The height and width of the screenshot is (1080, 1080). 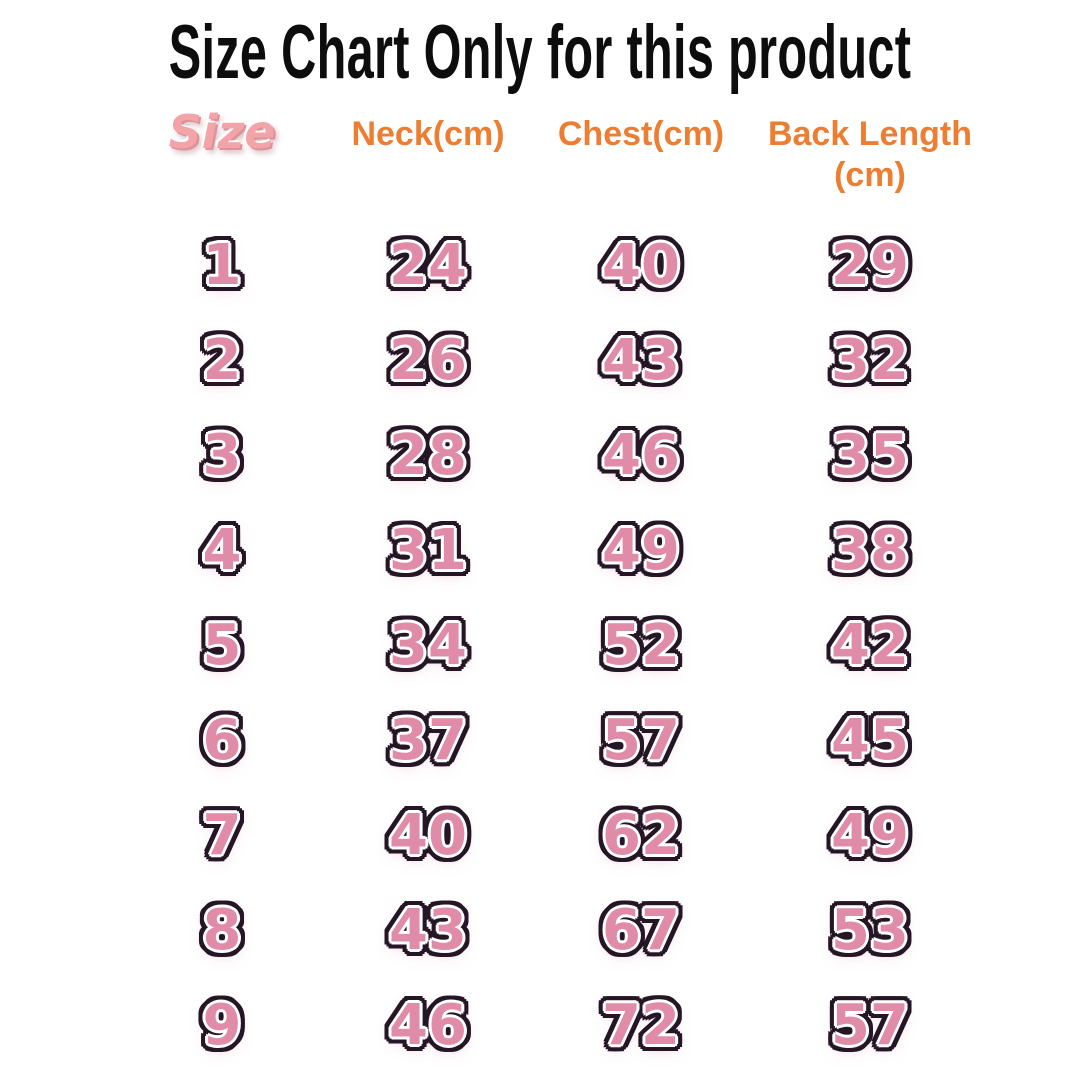 What do you see at coordinates (641, 835) in the screenshot?
I see `chest-value: 62` at bounding box center [641, 835].